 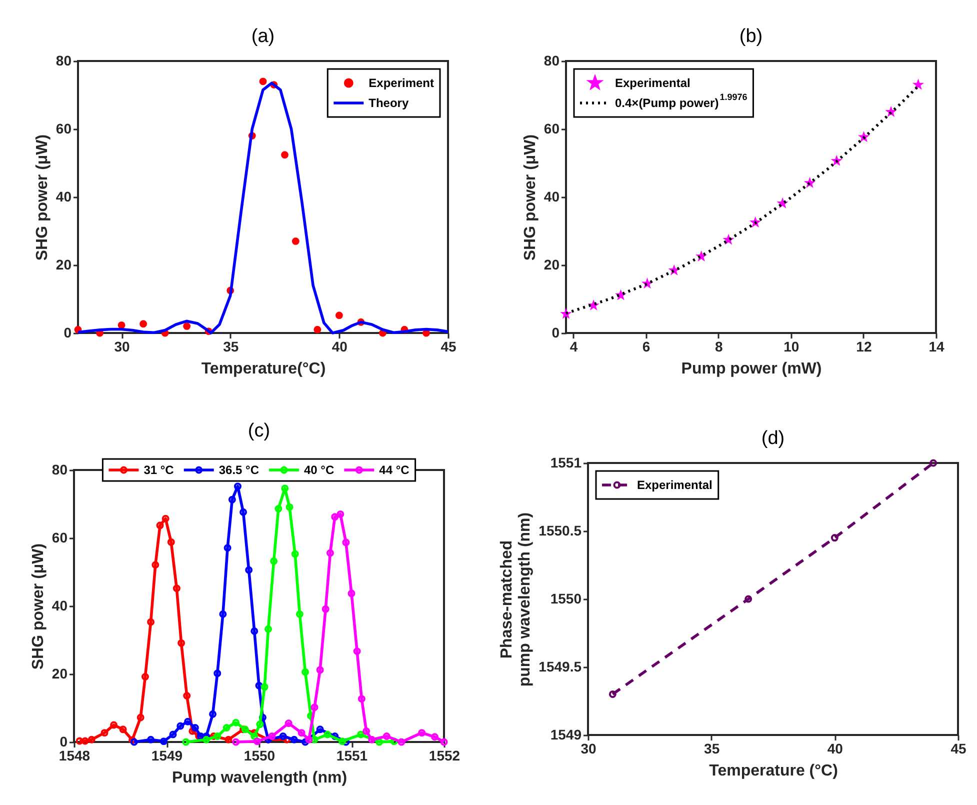 What do you see at coordinates (401, 83) in the screenshot?
I see `legend-label: Experiment` at bounding box center [401, 83].